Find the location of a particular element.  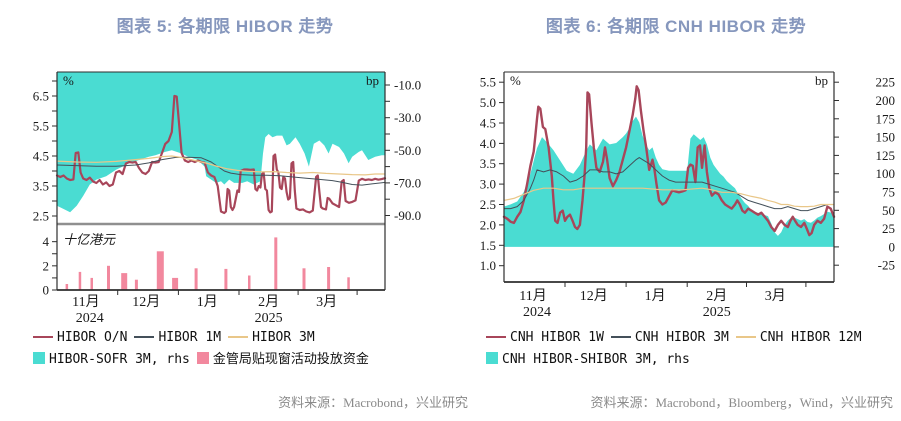

legend-item-cnh-hibor-3m: CNH HIBOR 3M is located at coordinates (669, 337).